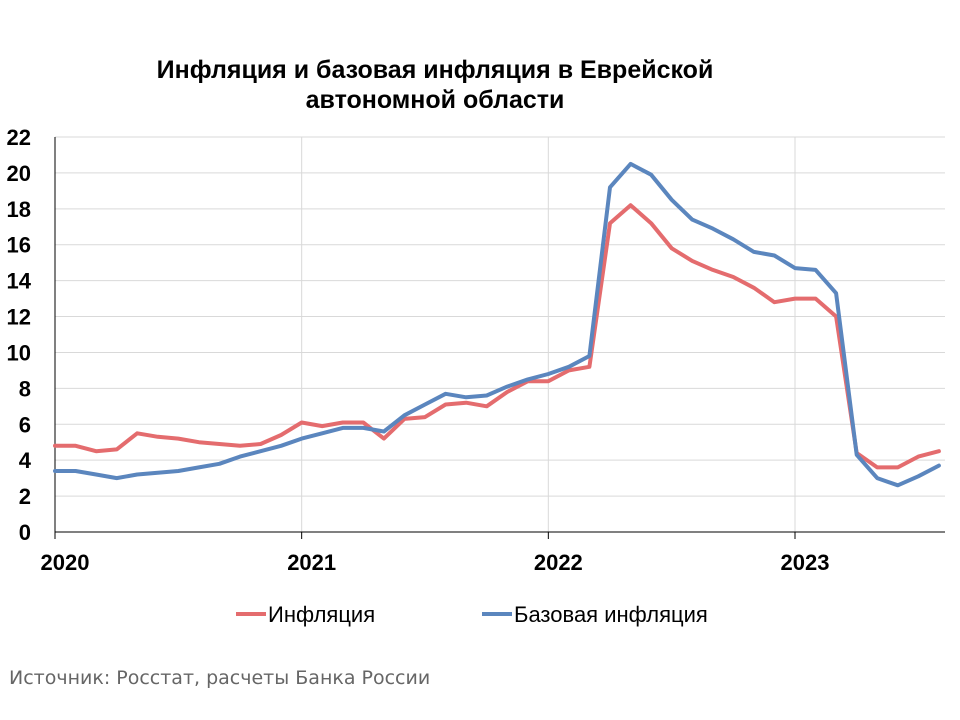 The width and height of the screenshot is (960, 720). Describe the element at coordinates (25, 388) in the screenshot. I see `y-tick-label: 8` at that location.